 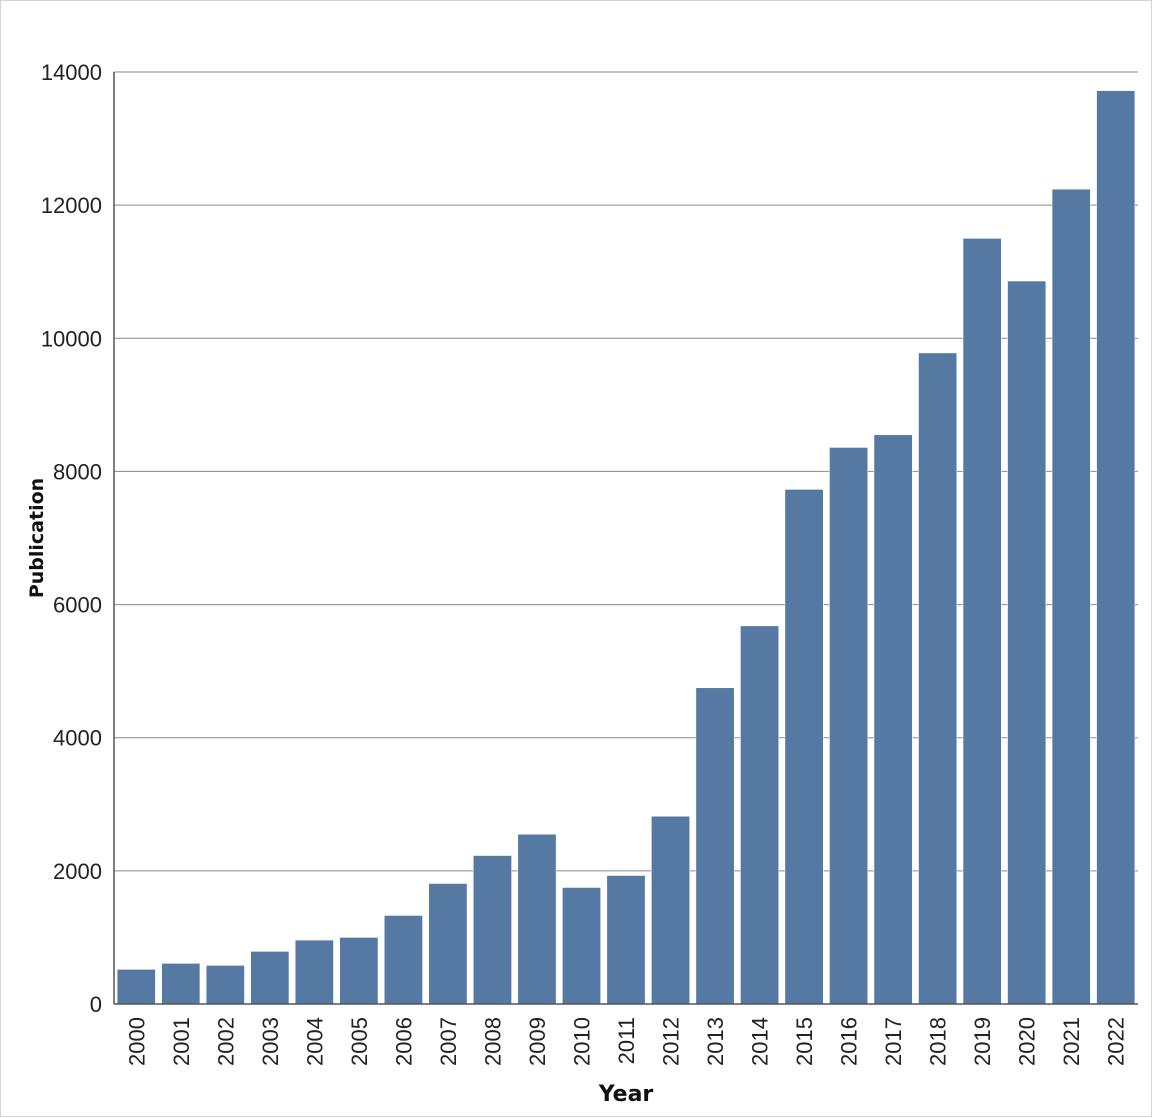 What do you see at coordinates (715, 1041) in the screenshot?
I see `x-tick-label: 2013` at bounding box center [715, 1041].